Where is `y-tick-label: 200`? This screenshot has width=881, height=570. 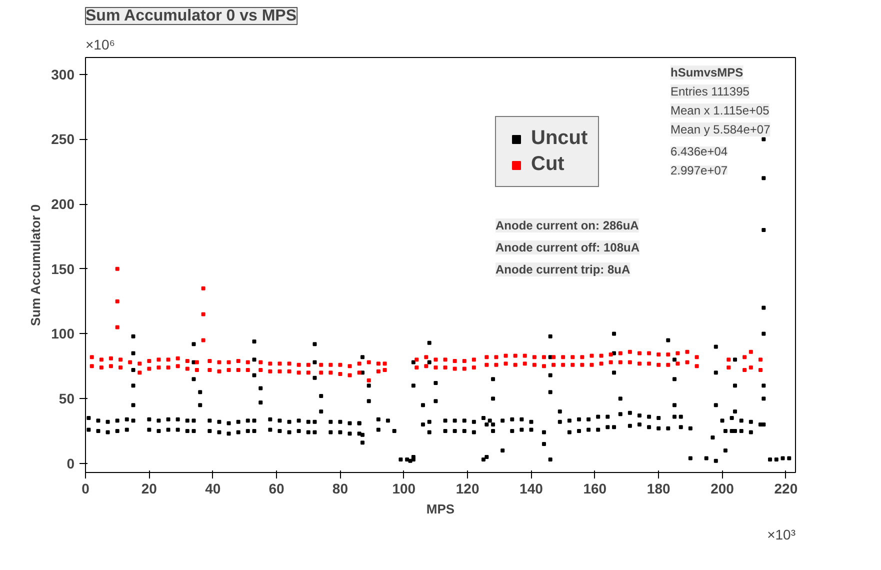 y-tick-label: 200 is located at coordinates (63, 204).